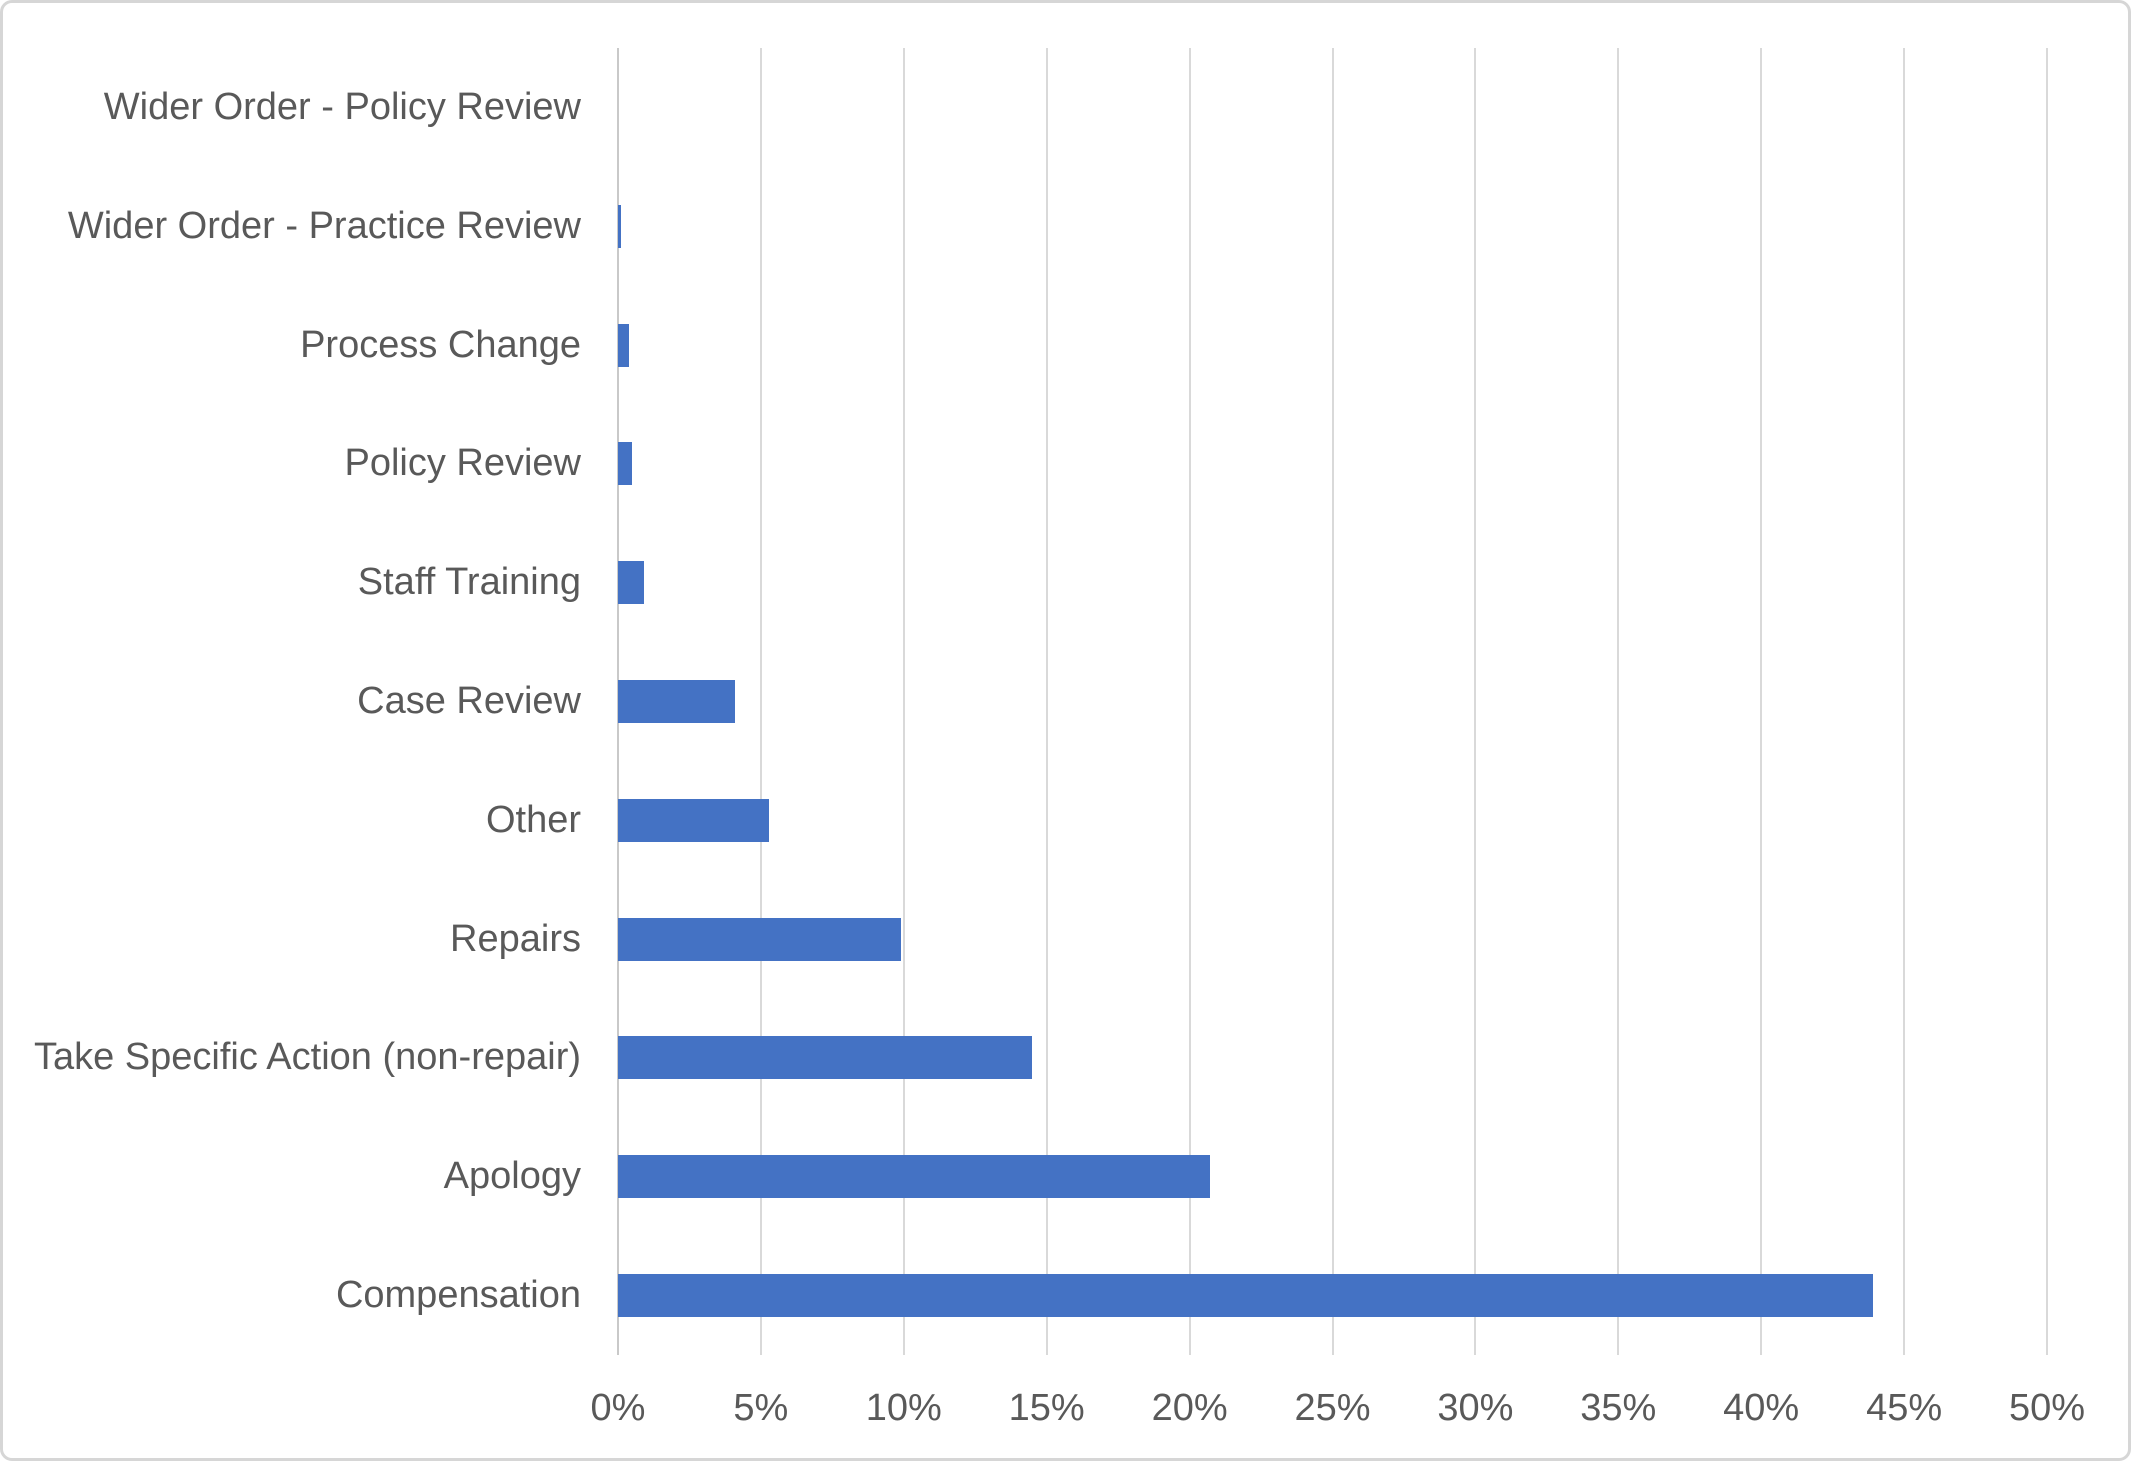 This screenshot has width=2131, height=1461. Describe the element at coordinates (1475, 1408) in the screenshot. I see `x-tick-label: 30%` at that location.